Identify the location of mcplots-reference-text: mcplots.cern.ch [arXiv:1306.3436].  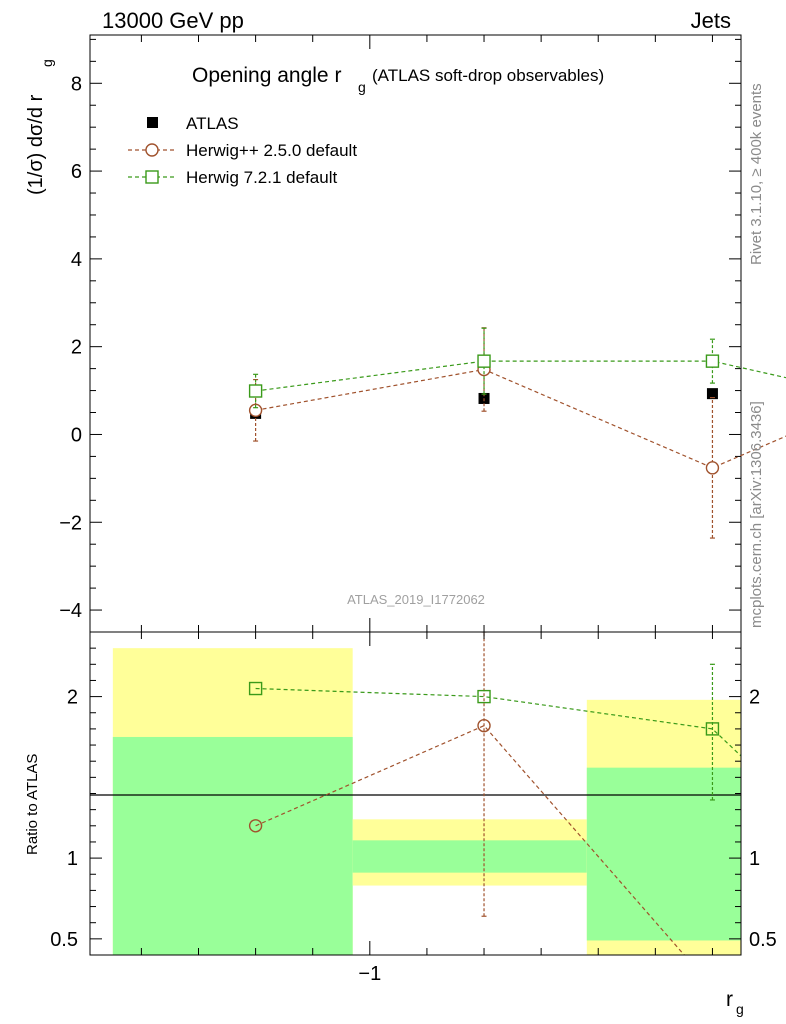
(756, 514).